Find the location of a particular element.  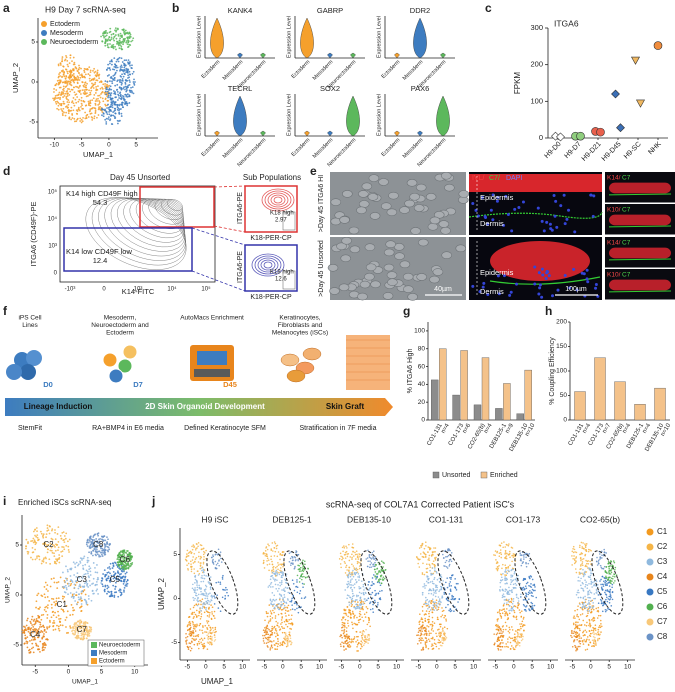

label: K10/ is located at coordinates (614, 275).